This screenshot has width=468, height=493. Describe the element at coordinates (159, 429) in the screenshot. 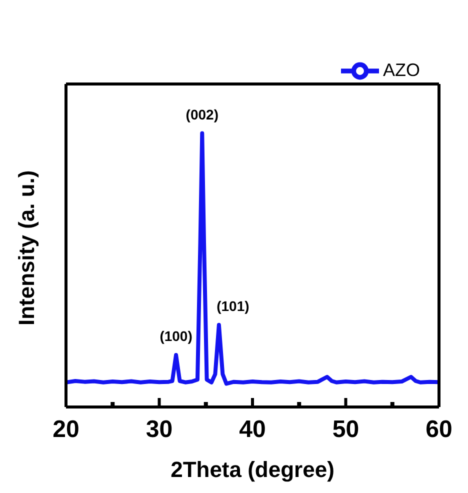

I see `x-tick-label: 30` at that location.